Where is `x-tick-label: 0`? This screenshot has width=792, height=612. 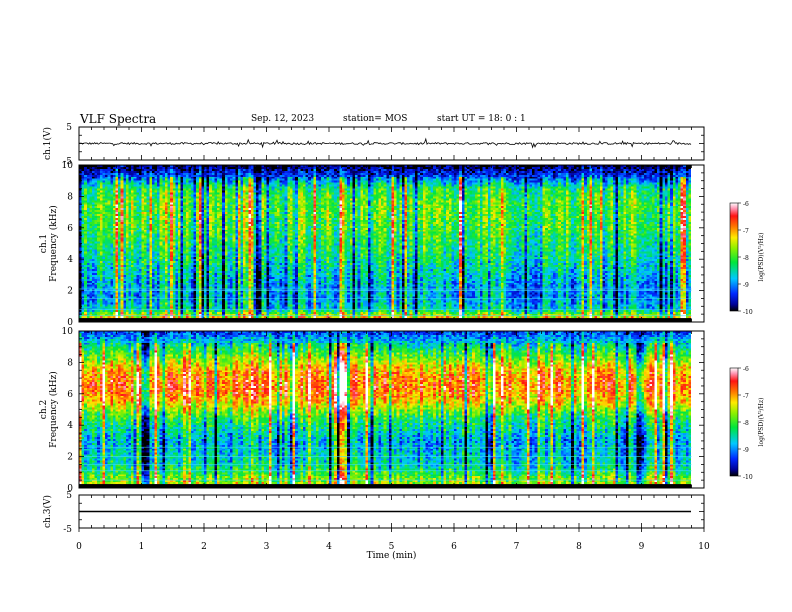
x-tick-label: 0 is located at coordinates (79, 547).